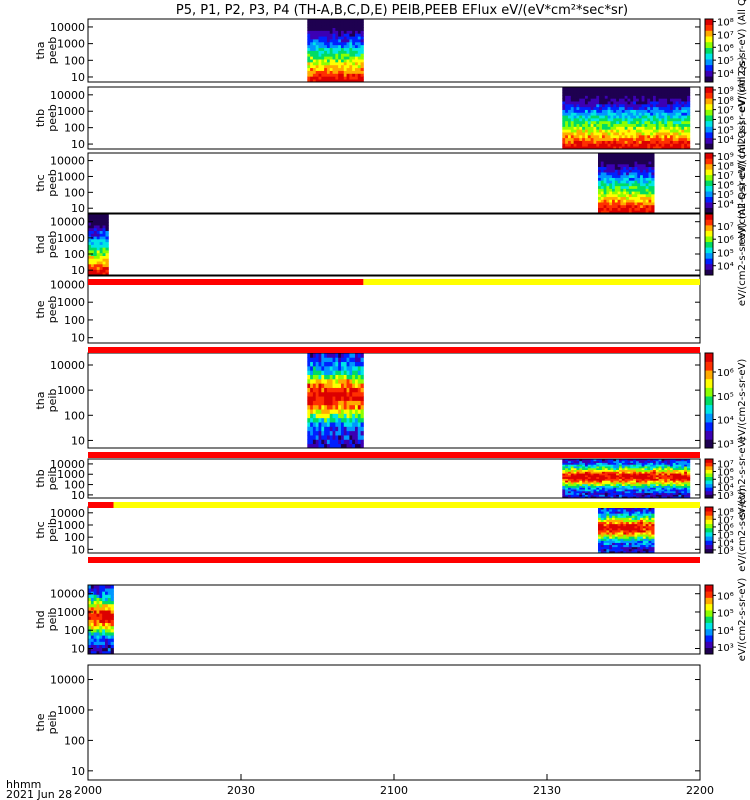 The image size is (750, 800). What do you see at coordinates (40, 619) in the screenshot?
I see `panel-label-probe: thd` at bounding box center [40, 619].